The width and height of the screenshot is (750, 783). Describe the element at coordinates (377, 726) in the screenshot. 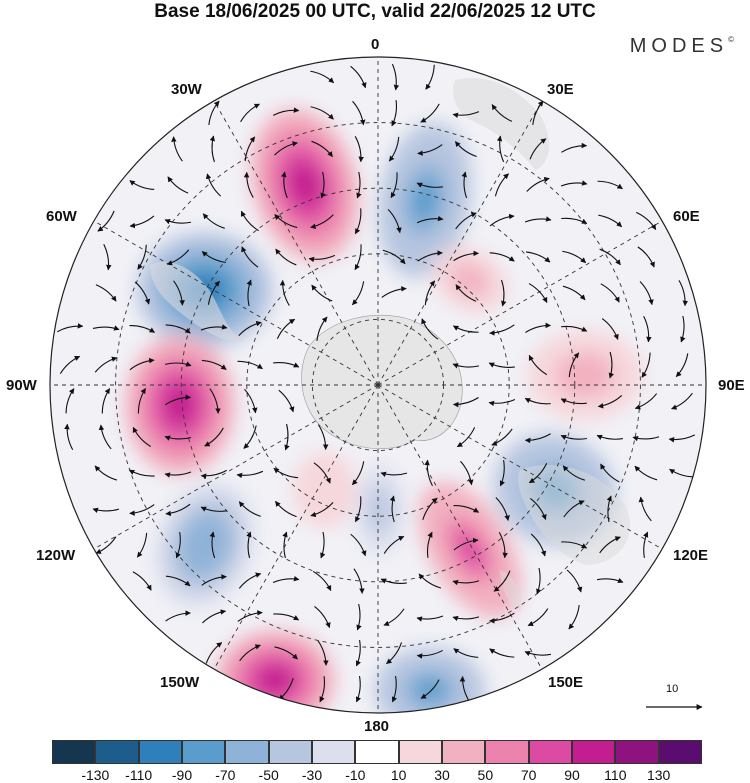

I see `lon-label-180: 180` at that location.